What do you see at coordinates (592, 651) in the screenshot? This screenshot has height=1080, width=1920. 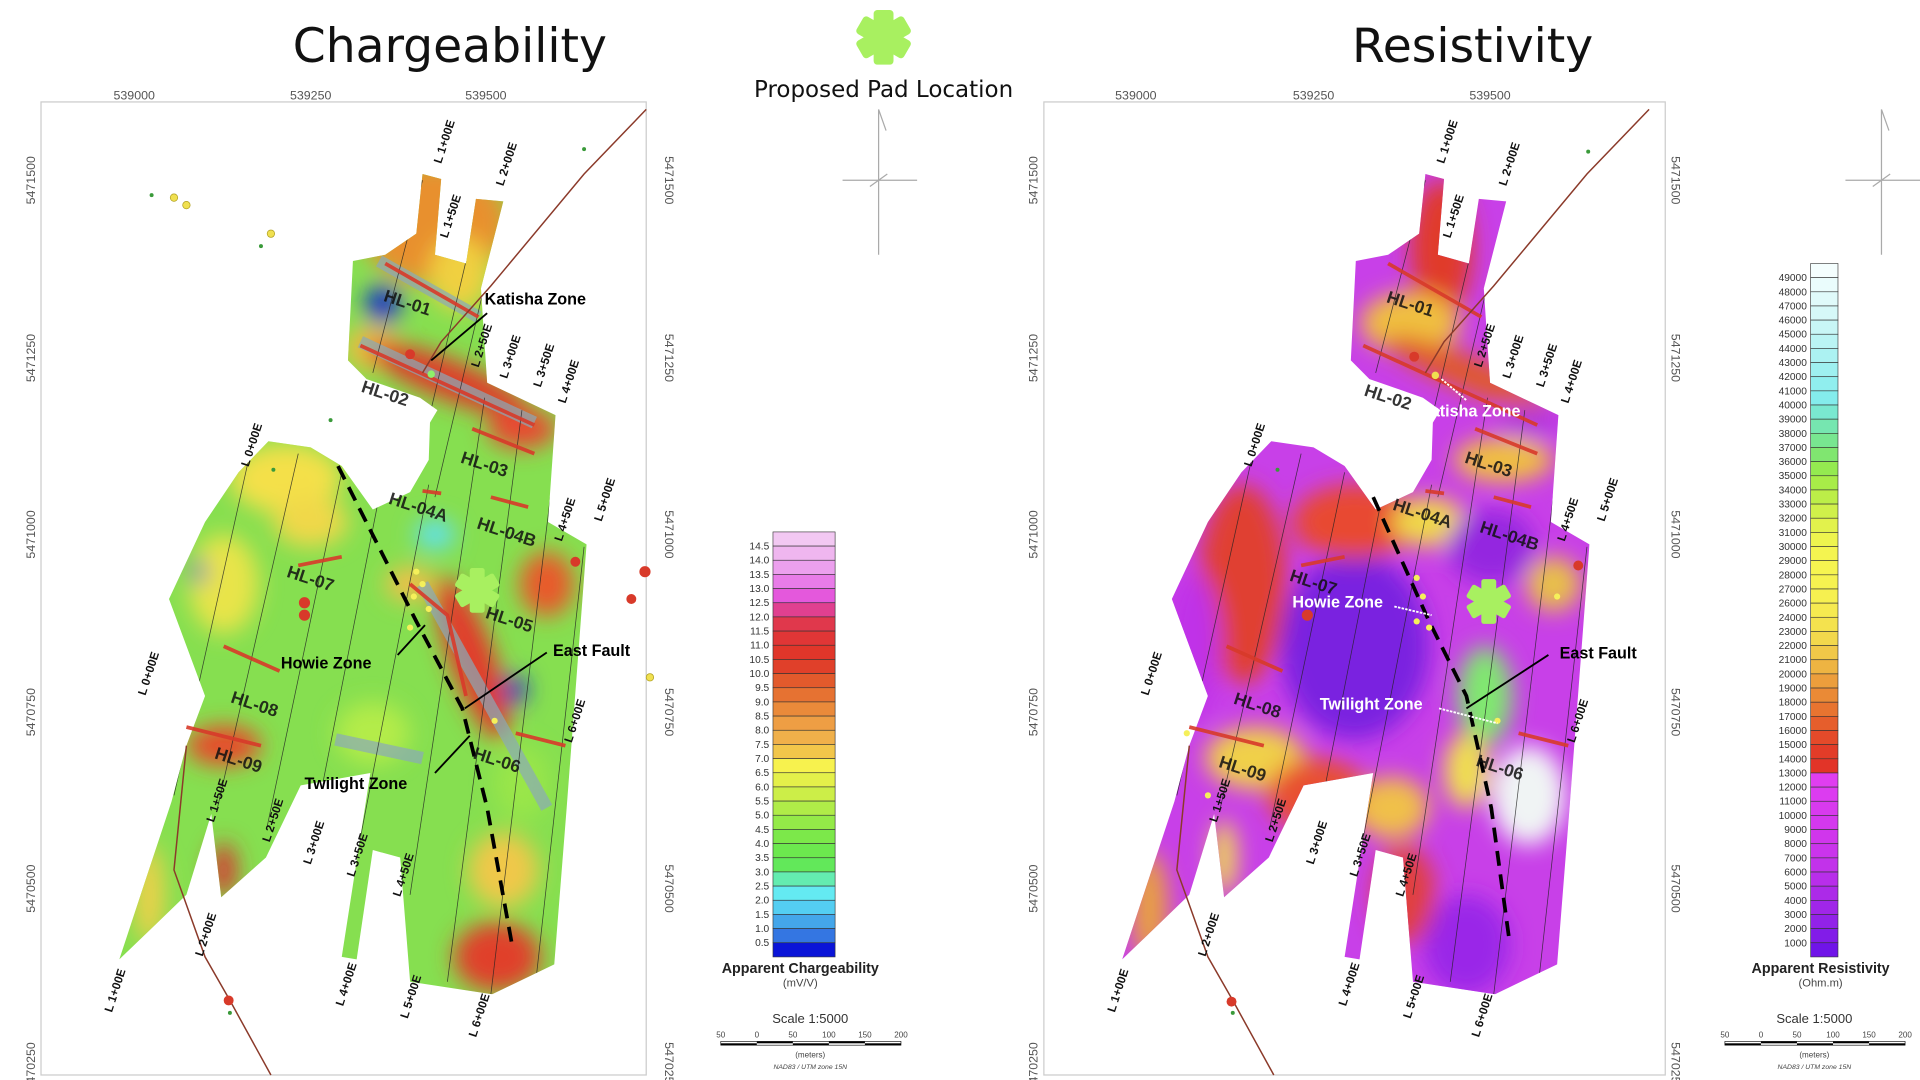 I see `zone-label: East Fault` at bounding box center [592, 651].